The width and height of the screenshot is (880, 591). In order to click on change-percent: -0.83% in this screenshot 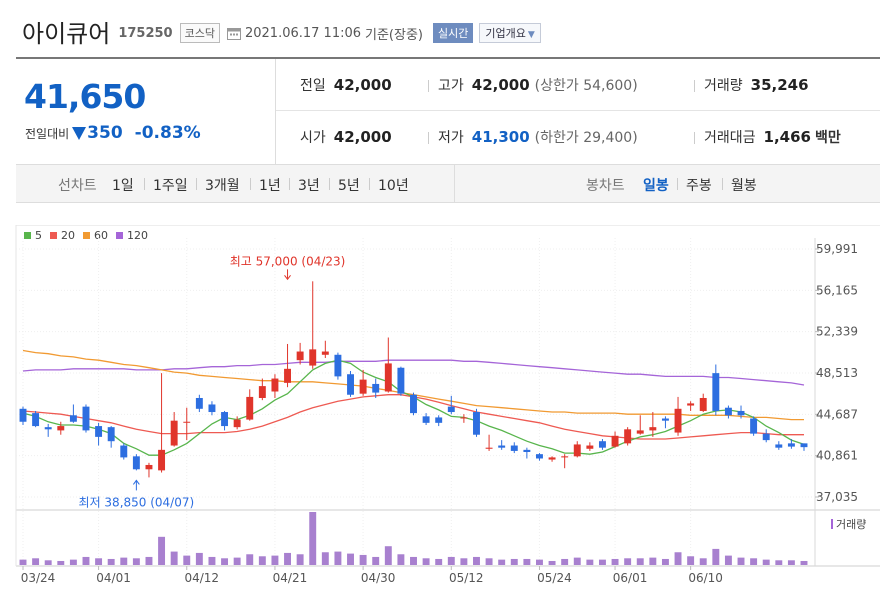, I will do `click(167, 133)`.